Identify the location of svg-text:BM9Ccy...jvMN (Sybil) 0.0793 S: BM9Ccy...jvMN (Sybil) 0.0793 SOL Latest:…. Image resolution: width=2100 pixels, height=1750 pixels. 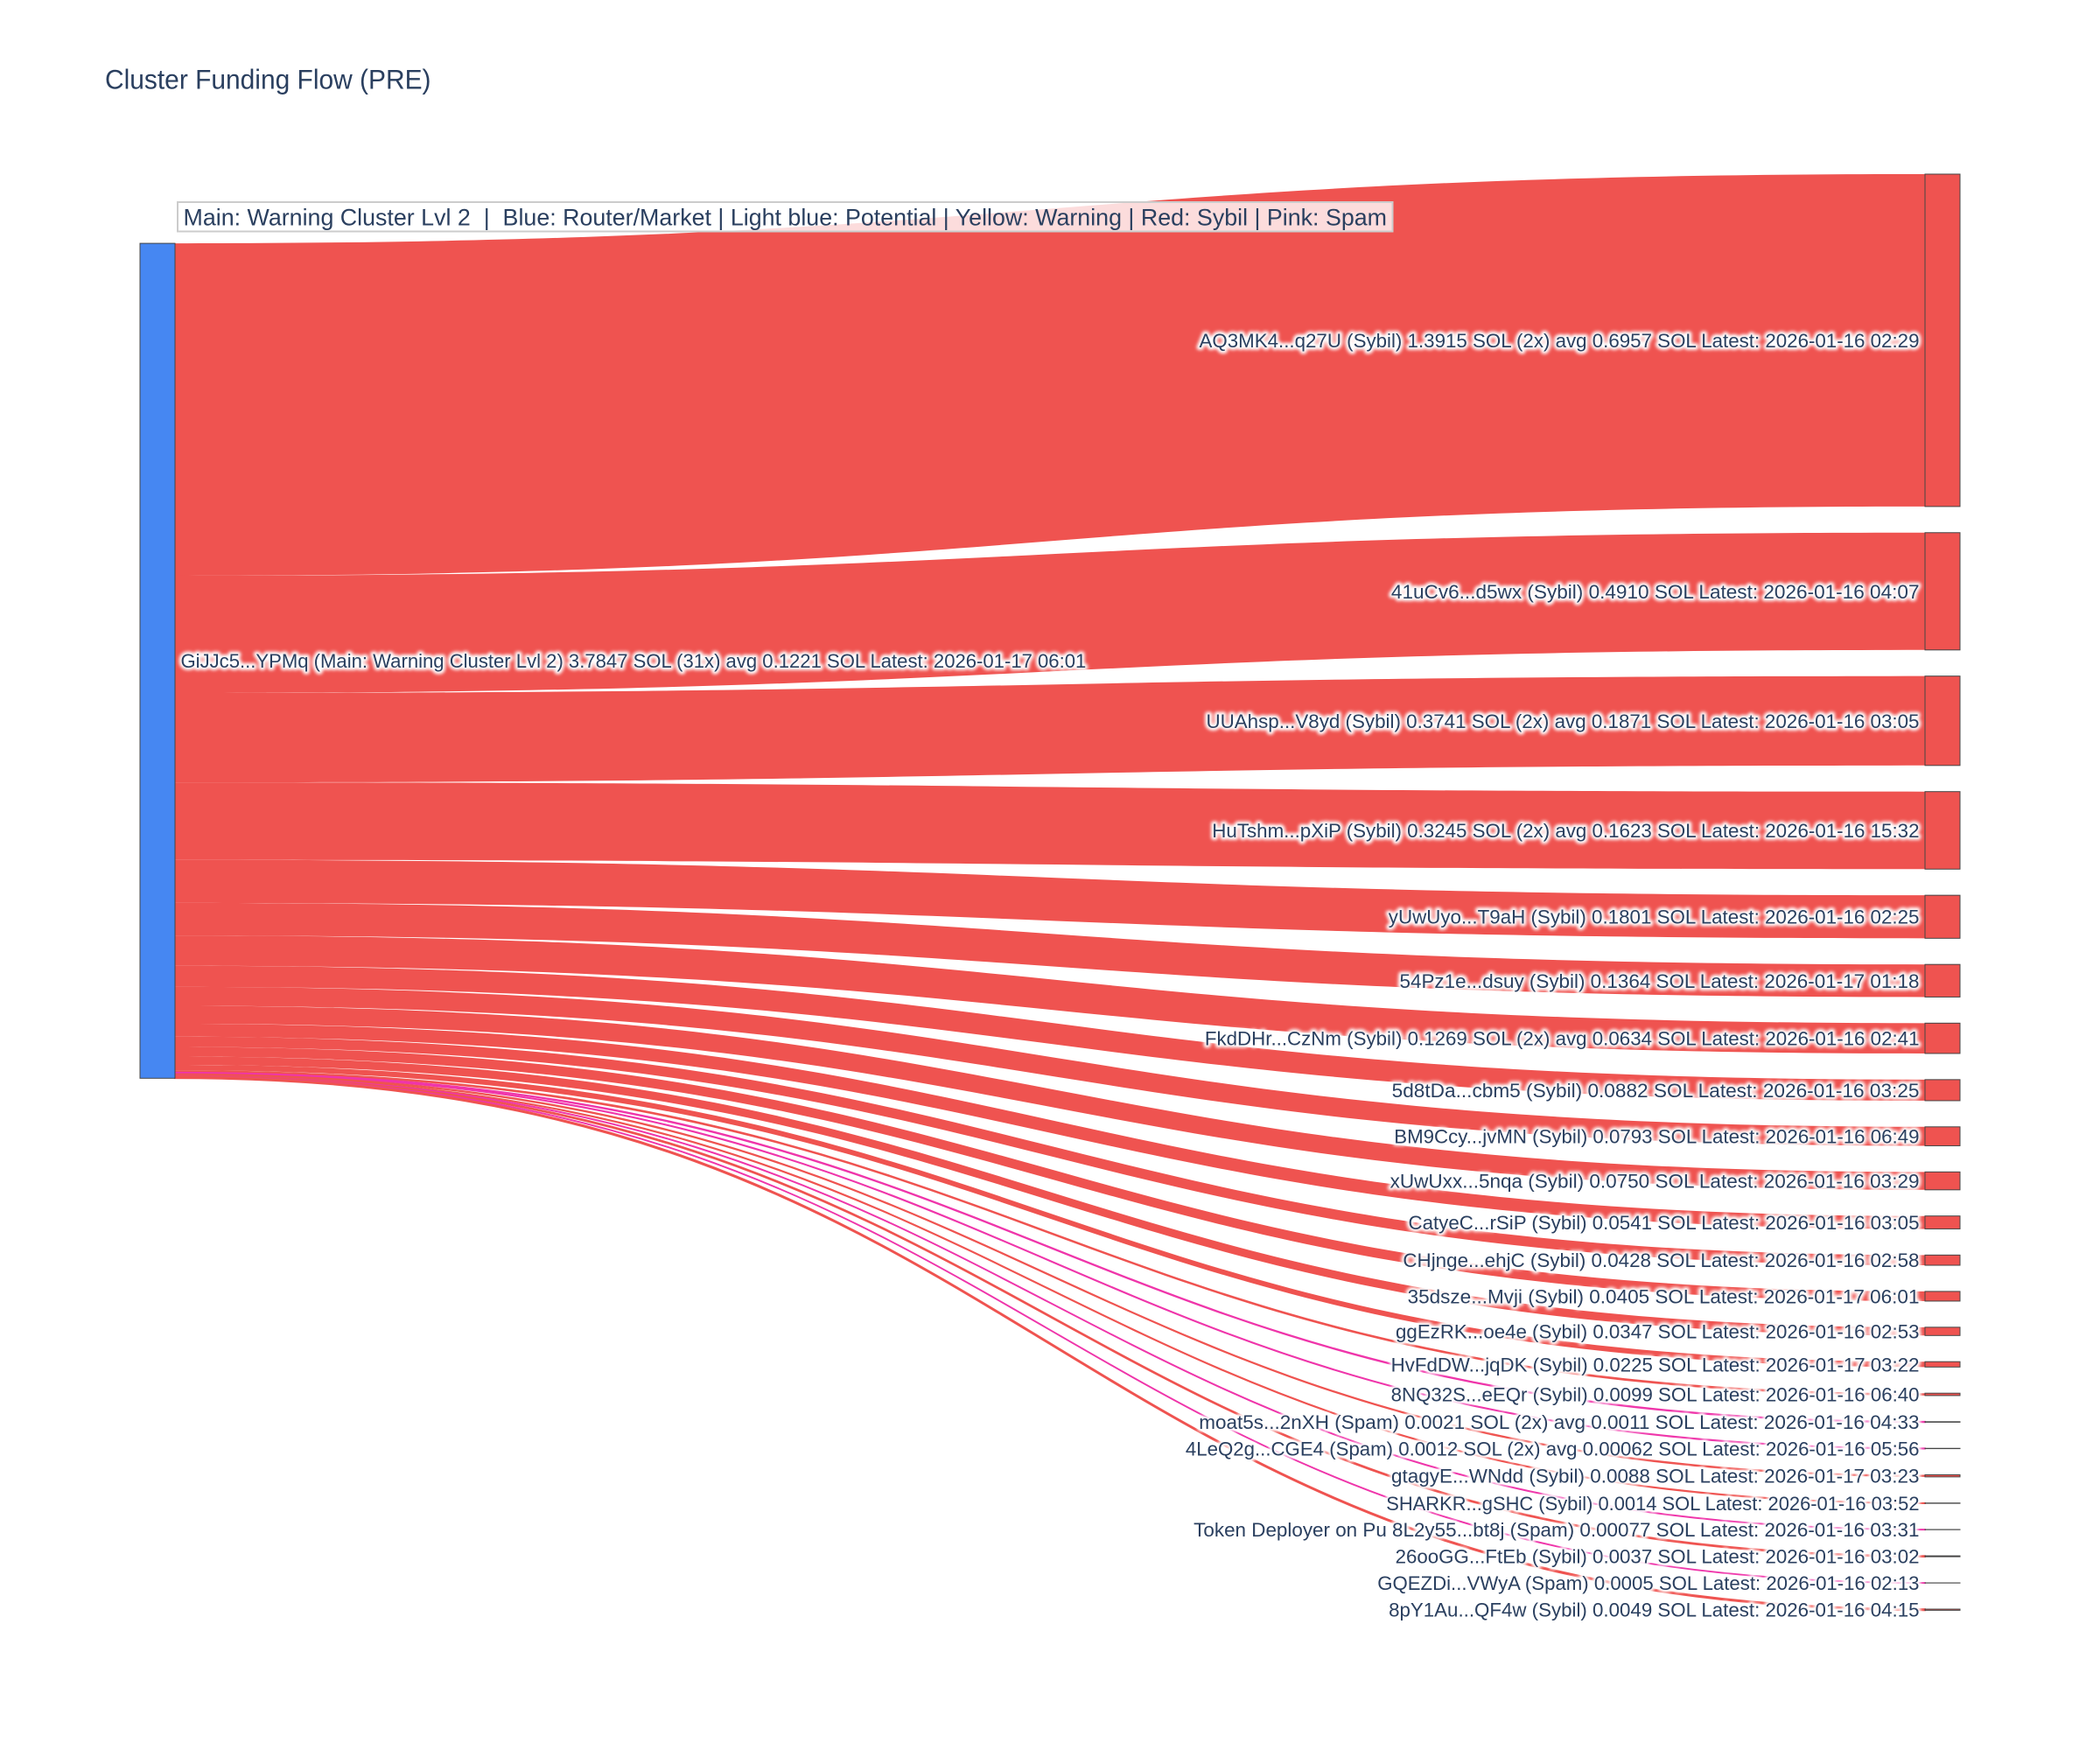
(1656, 1137).